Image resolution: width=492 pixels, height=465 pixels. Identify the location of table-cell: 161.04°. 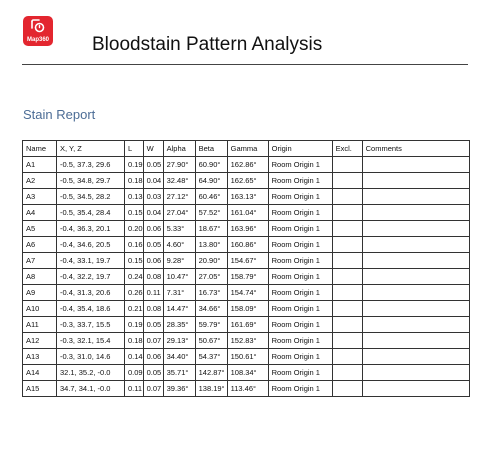
(247, 212).